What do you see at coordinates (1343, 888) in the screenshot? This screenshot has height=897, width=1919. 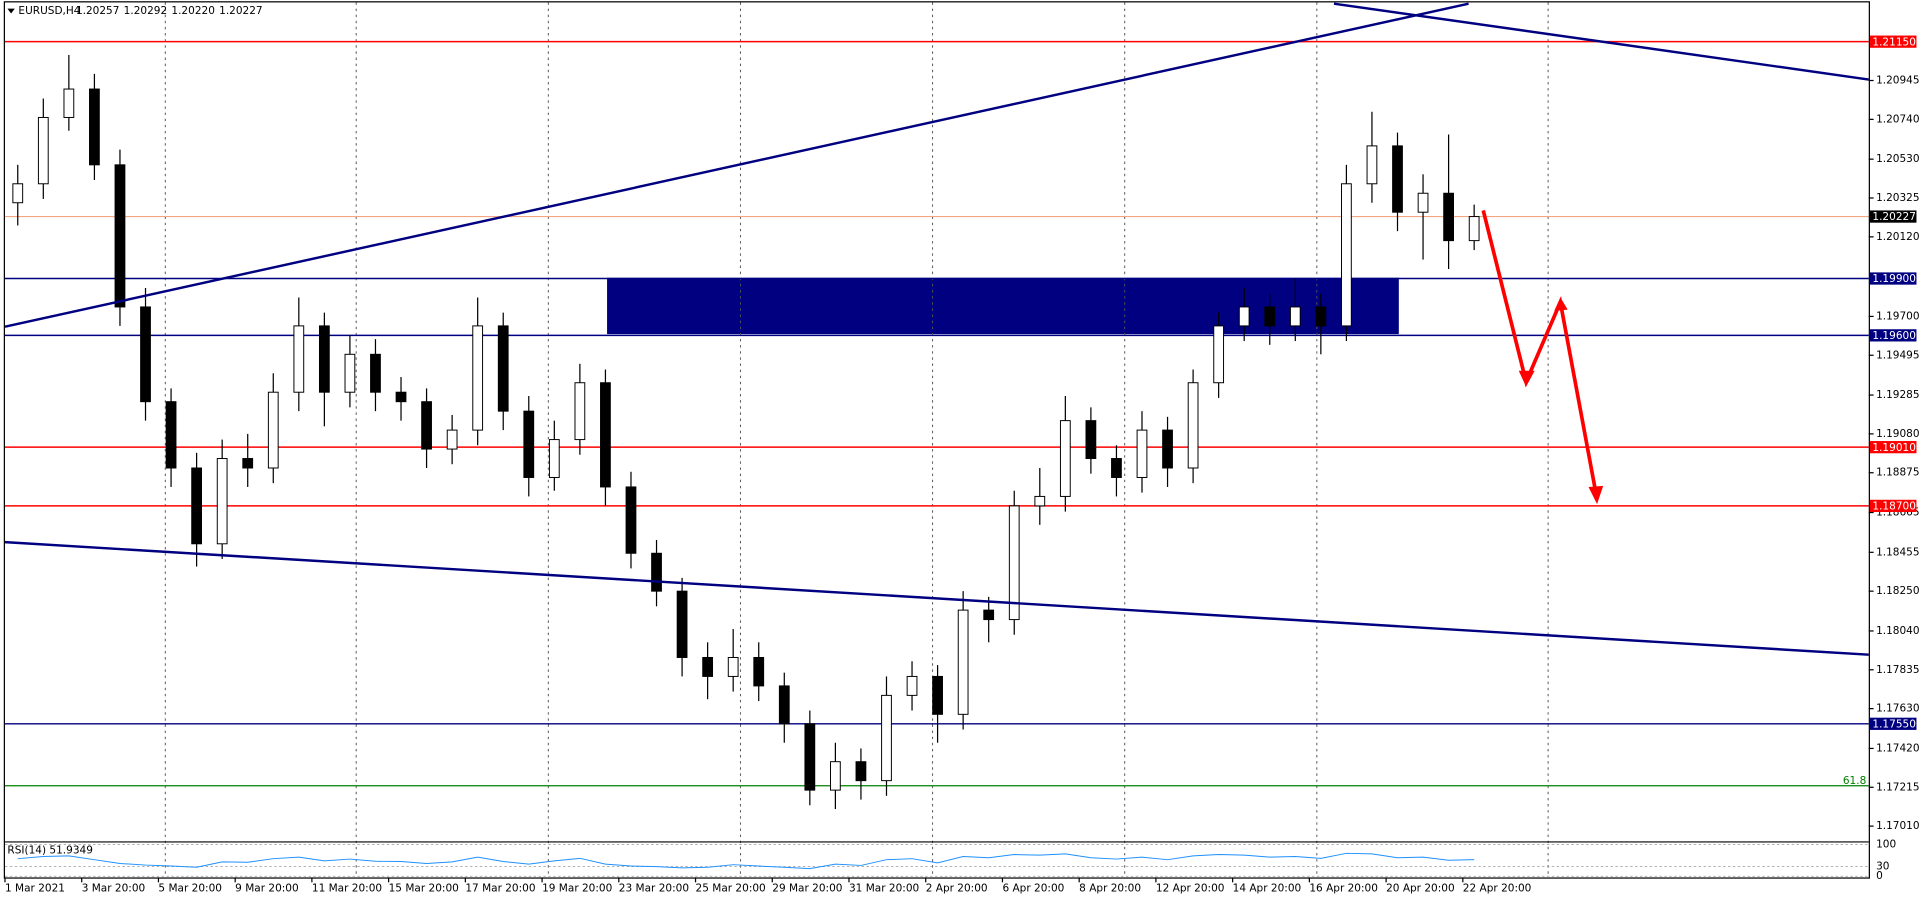 I see `x-tick-label: 16 Apr 20:00` at bounding box center [1343, 888].